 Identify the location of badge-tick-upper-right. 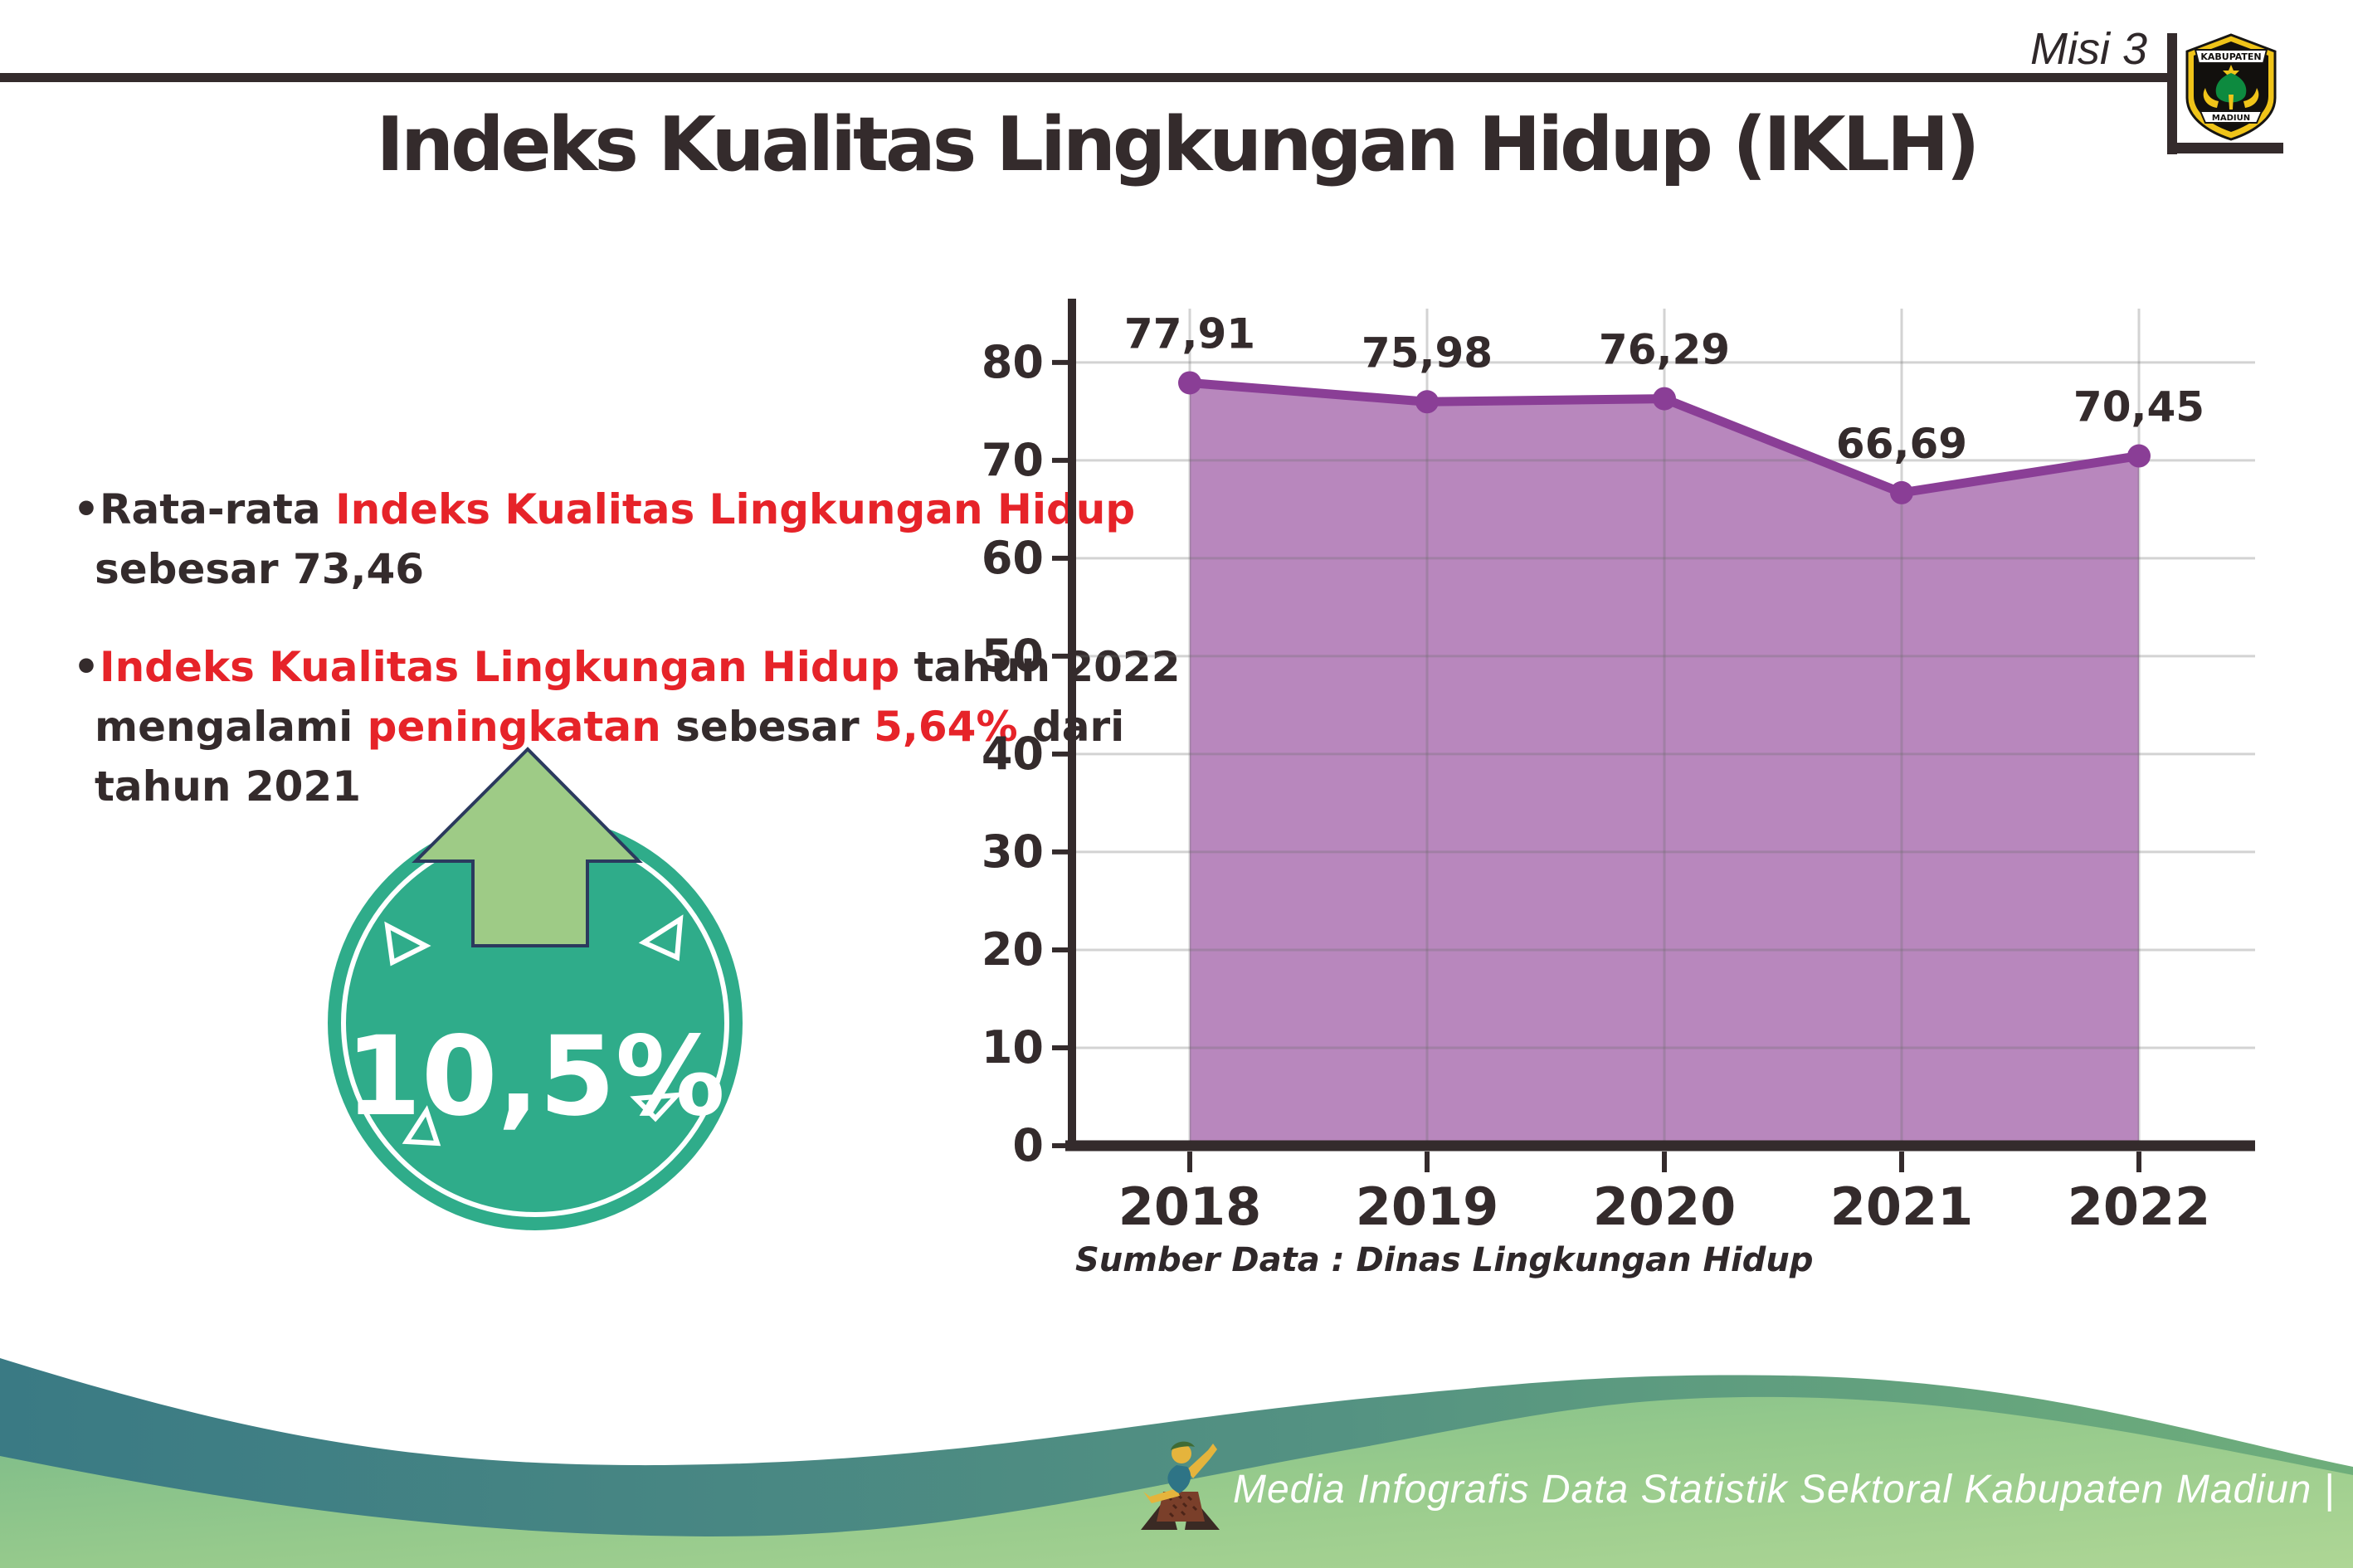
(661, 938).